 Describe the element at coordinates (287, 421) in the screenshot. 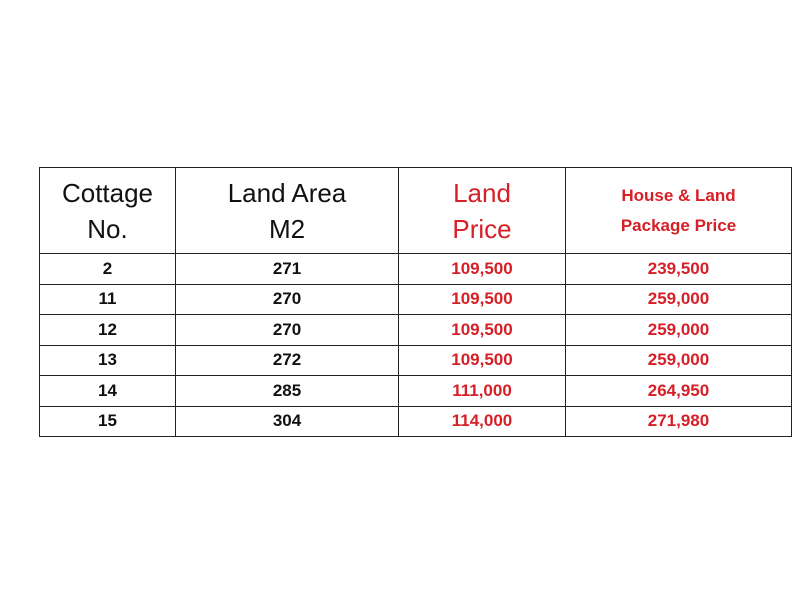

I see `table-cell: 304` at that location.